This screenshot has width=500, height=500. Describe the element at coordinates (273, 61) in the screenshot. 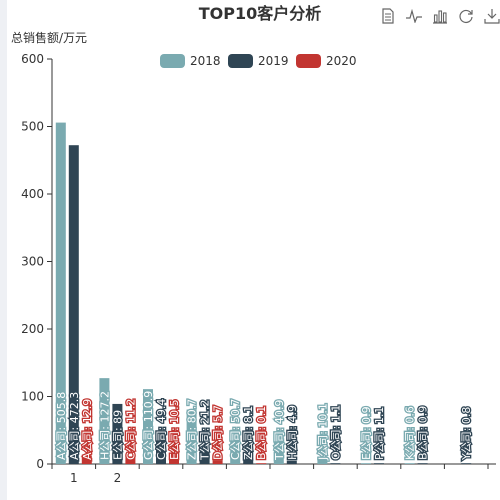

I see `legend-label-2019: 2019` at that location.